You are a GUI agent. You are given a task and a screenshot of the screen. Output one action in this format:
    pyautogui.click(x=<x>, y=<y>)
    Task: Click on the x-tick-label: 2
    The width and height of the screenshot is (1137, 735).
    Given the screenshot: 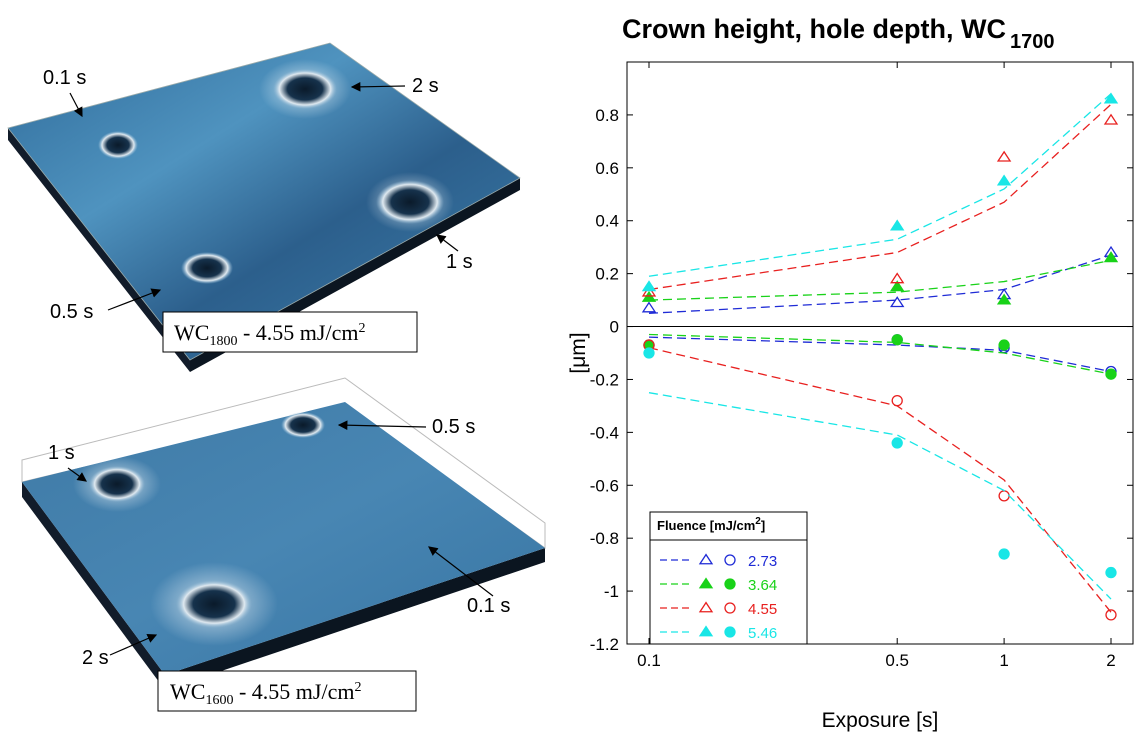 What is the action you would take?
    pyautogui.click(x=1110, y=660)
    